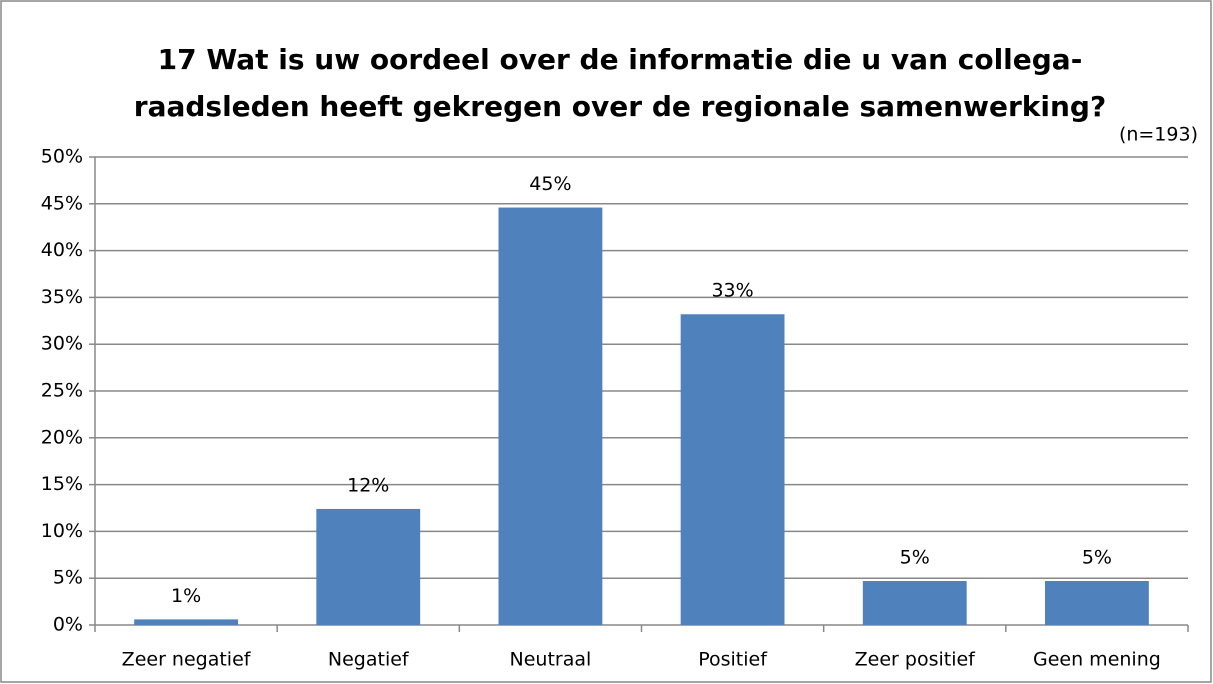  I want to click on data-label: 12%, so click(368, 485).